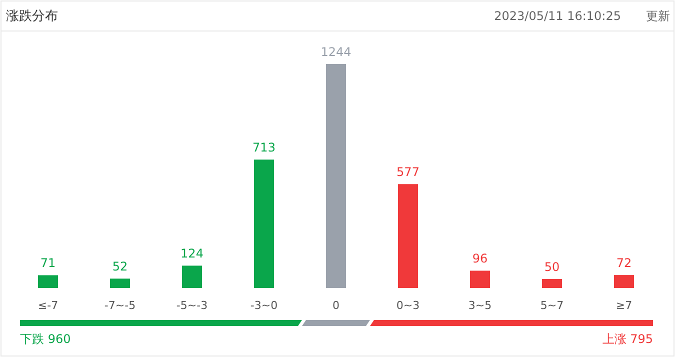  Describe the element at coordinates (480, 305) in the screenshot. I see `x-tick-label: 3~5` at that location.